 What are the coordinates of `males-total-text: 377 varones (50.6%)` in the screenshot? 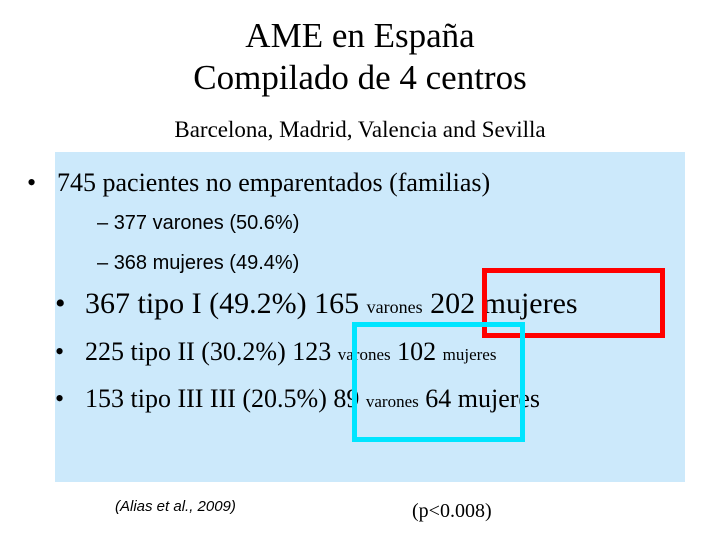 It's located at (206, 223).